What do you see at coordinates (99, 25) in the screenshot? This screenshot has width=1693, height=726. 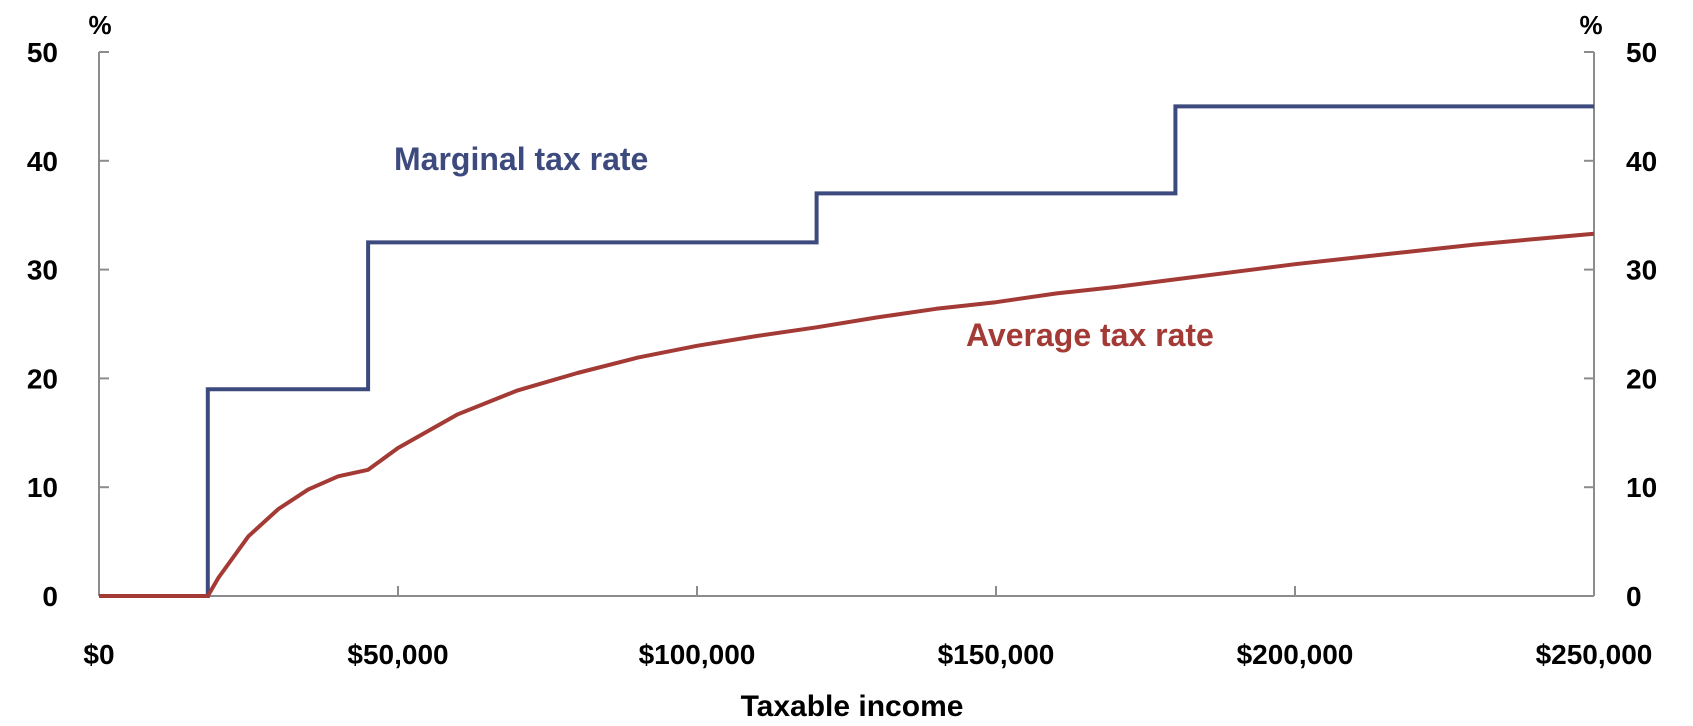 I see `y-unit-left: %` at bounding box center [99, 25].